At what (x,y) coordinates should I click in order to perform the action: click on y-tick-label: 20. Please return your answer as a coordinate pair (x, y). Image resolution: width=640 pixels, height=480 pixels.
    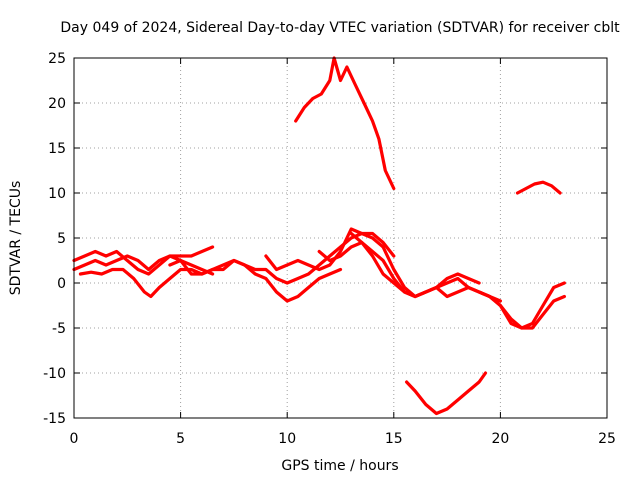
    Looking at the image, I should click on (57, 104).